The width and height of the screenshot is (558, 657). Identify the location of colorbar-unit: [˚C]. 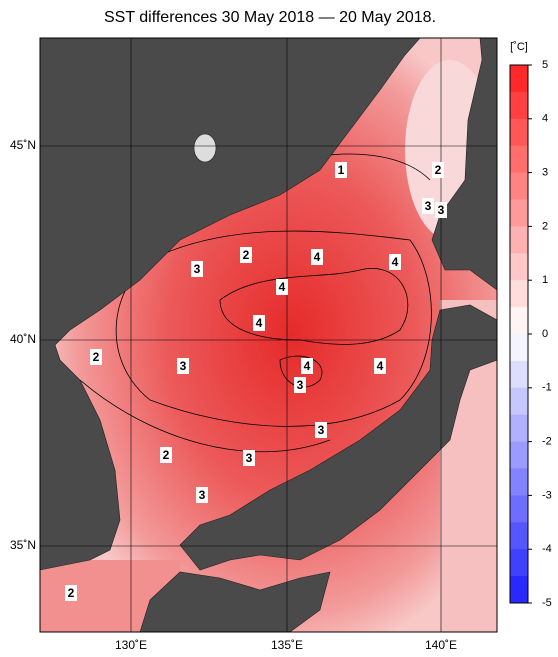
(519, 47).